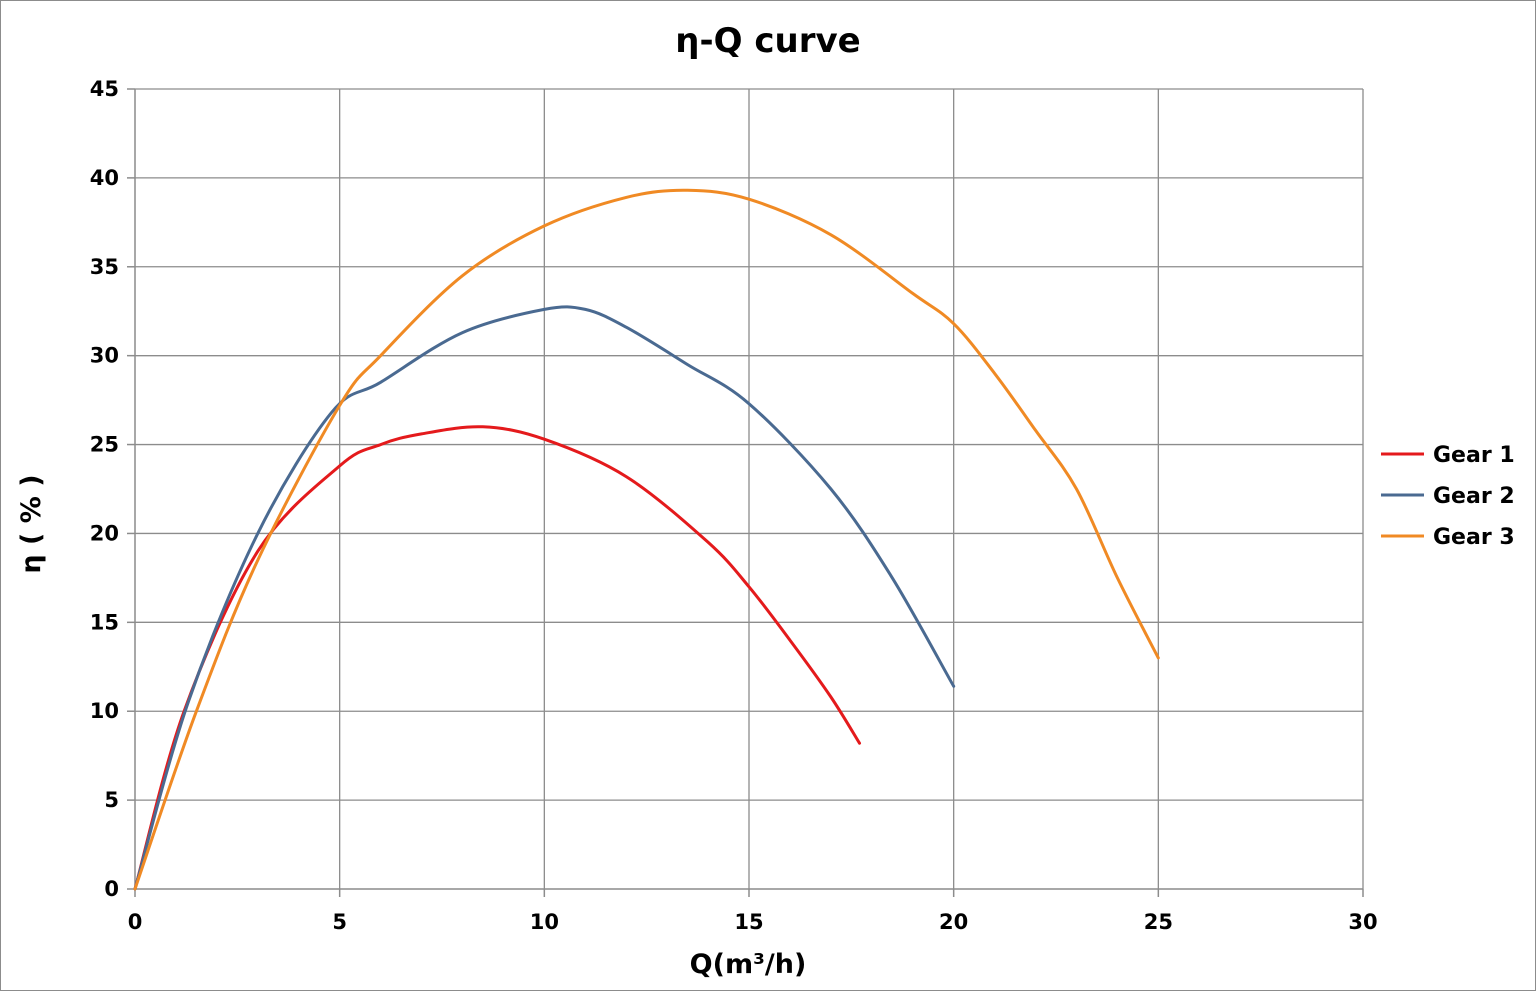 This screenshot has height=991, width=1536. I want to click on y-tick-label: 45, so click(104, 89).